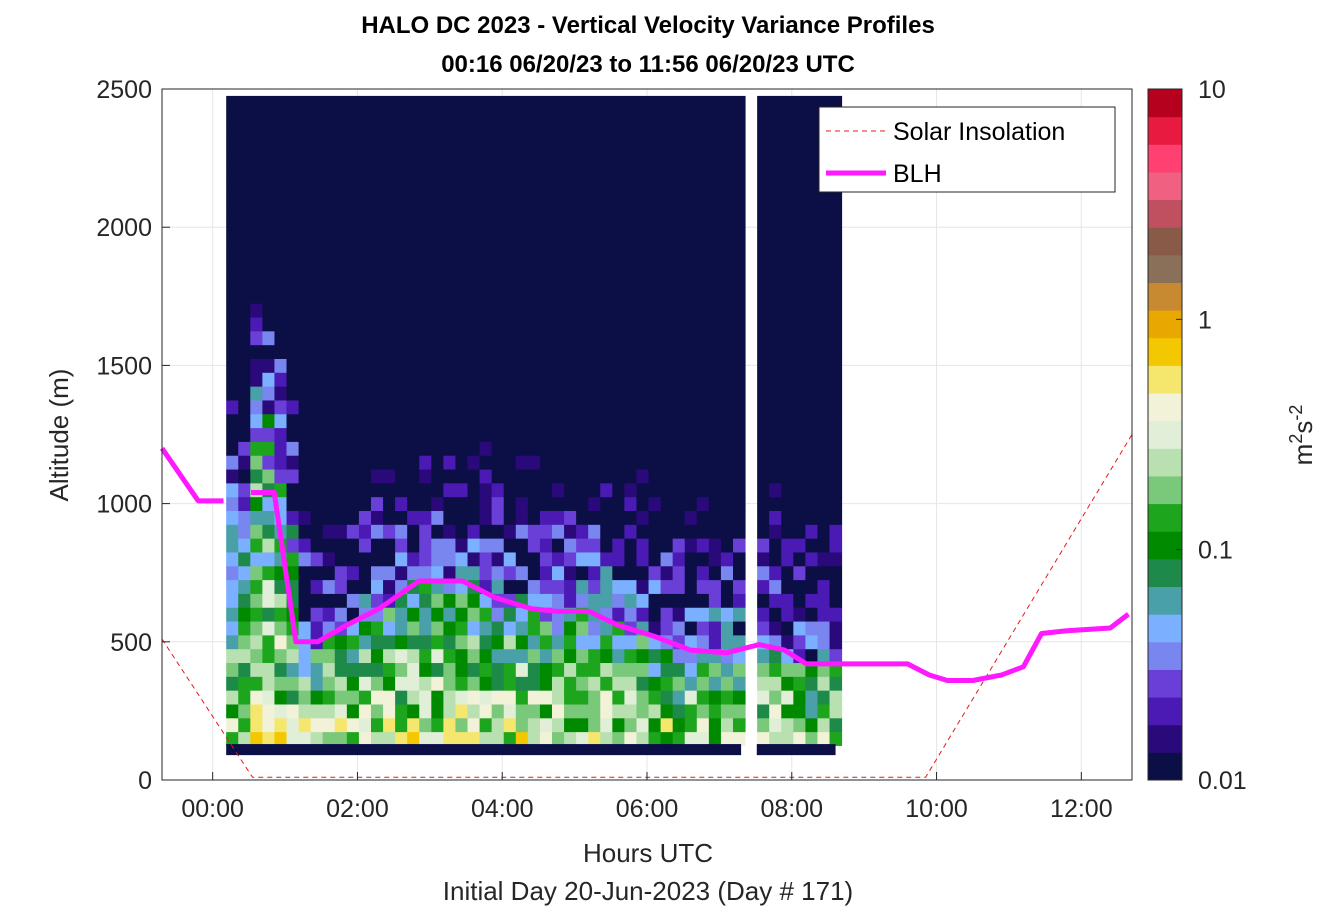 This screenshot has width=1343, height=911. I want to click on legend: Solar Insolation BLH, so click(967, 149).